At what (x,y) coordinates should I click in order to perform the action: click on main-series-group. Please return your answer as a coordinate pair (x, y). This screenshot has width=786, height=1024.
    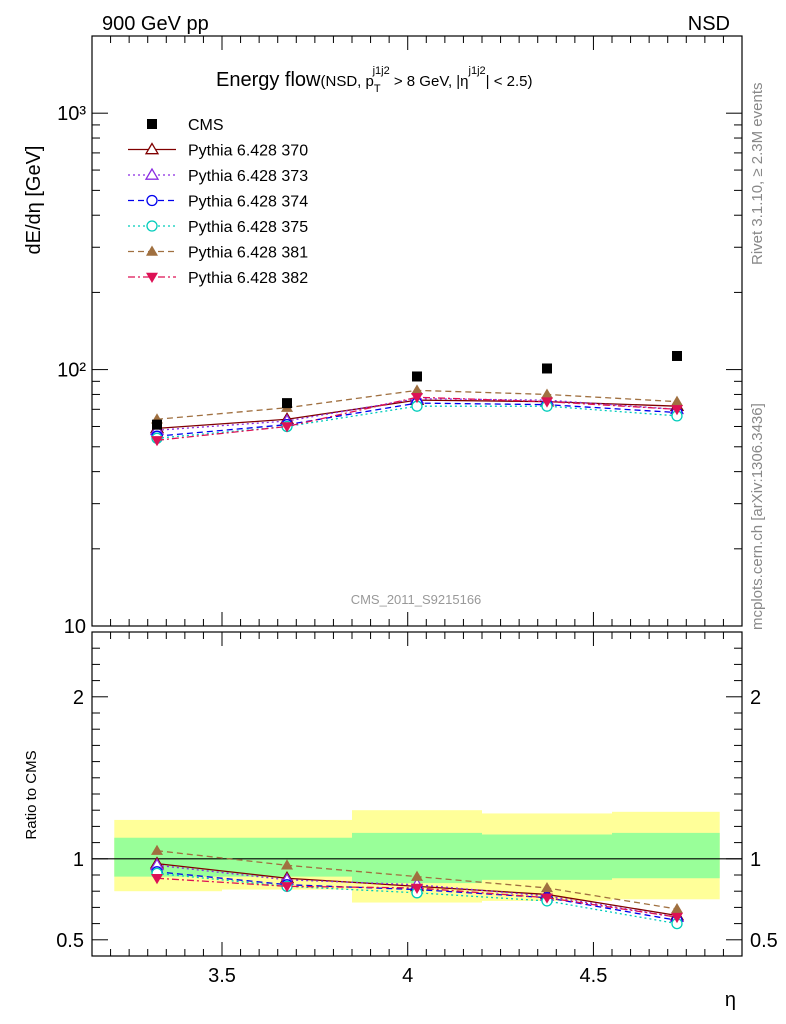
    Looking at the image, I should click on (417, 398).